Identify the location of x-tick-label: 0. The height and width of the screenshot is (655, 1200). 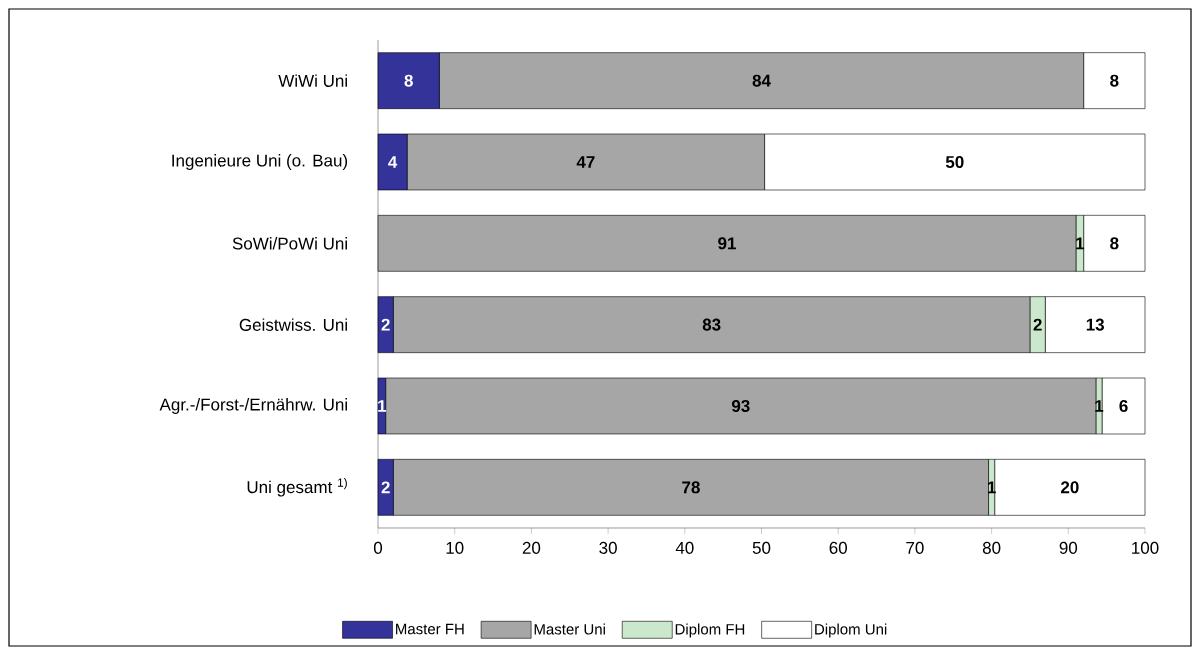
(378, 547).